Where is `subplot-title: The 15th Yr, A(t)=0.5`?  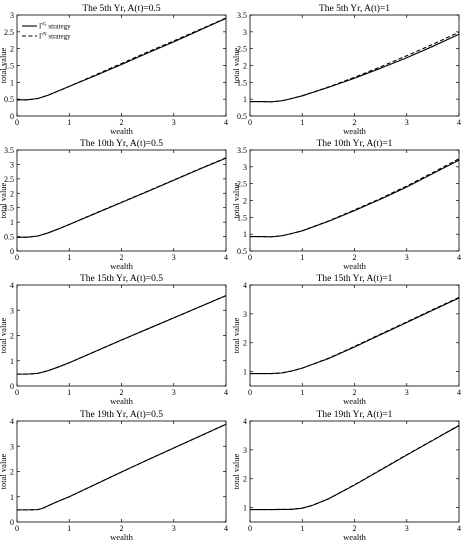
subplot-title: The 15th Yr, A(t)=0.5 is located at coordinates (121, 278).